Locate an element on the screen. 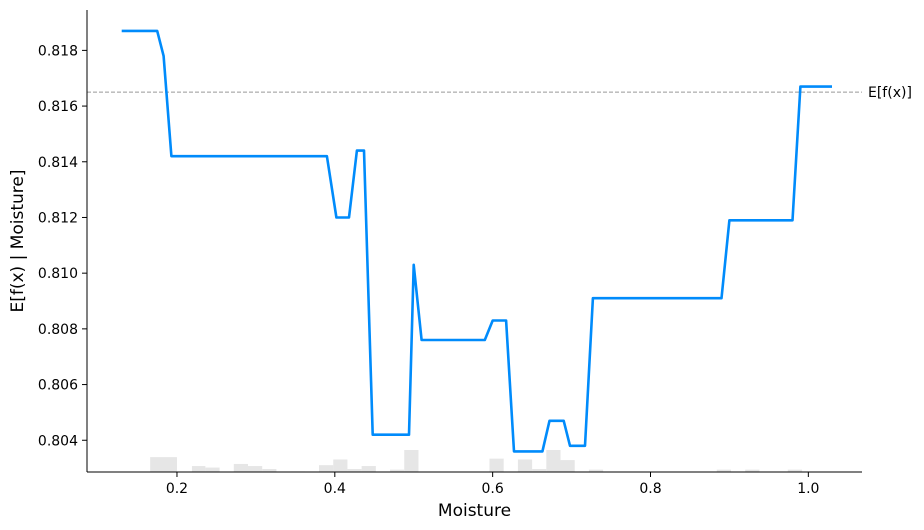 This screenshot has width=924, height=530. y-tick-label: 0.806 is located at coordinates (58, 386).